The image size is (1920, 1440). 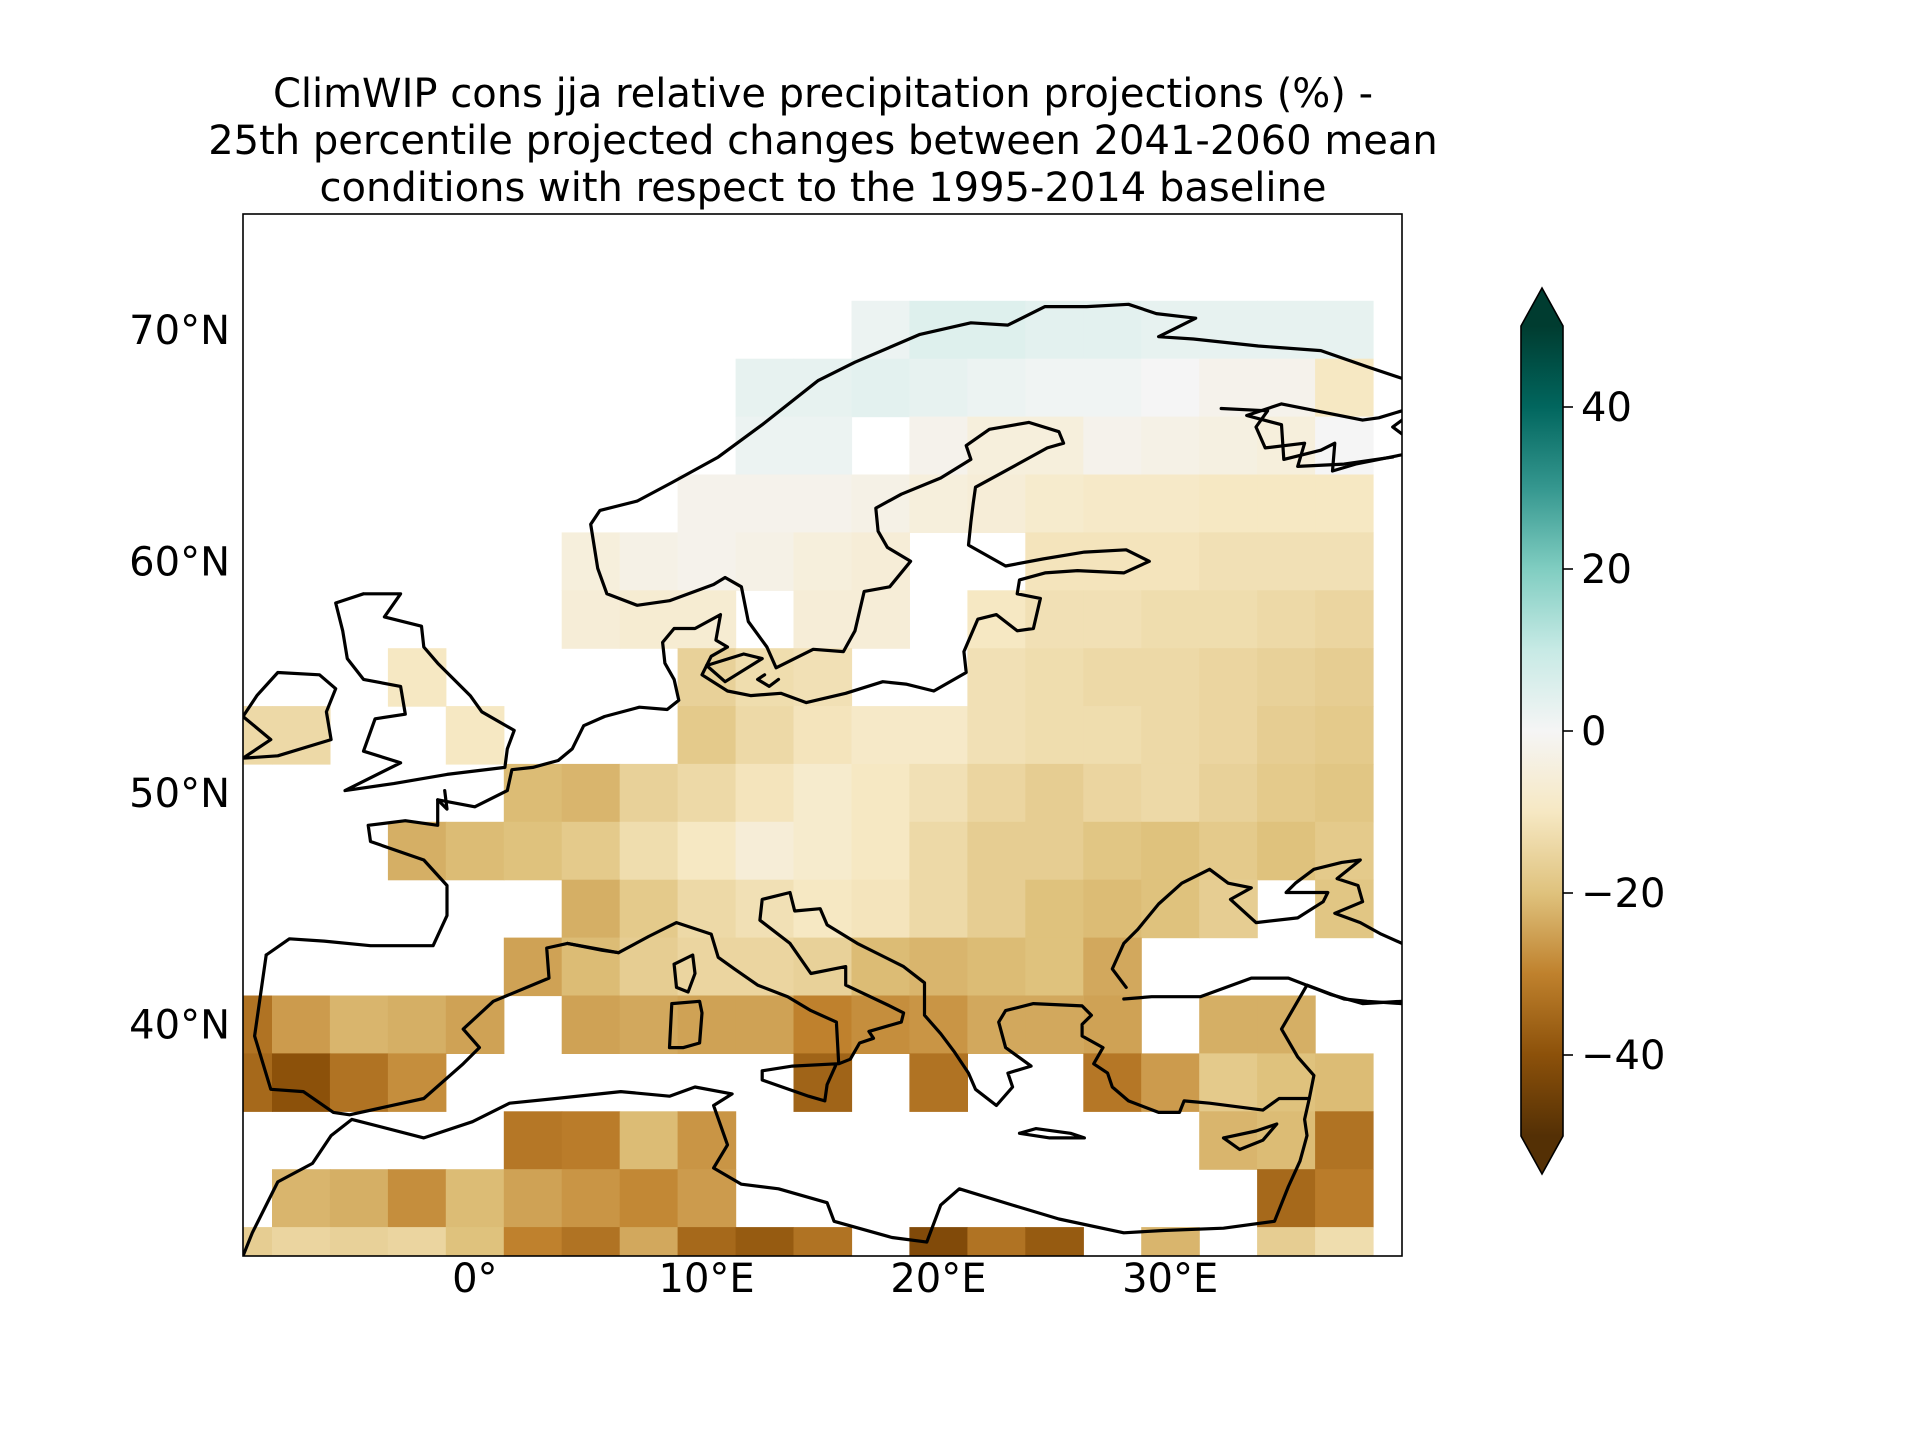 What do you see at coordinates (1170, 1279) in the screenshot?
I see `x-tick-label: 30°E` at bounding box center [1170, 1279].